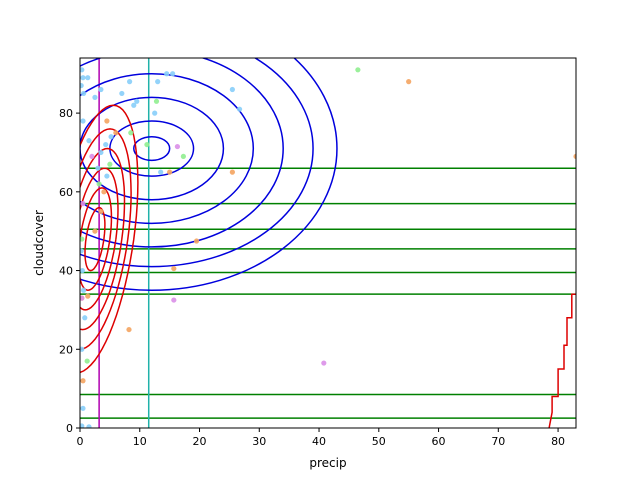  I want to click on x-tick-label: 70, so click(498, 441).